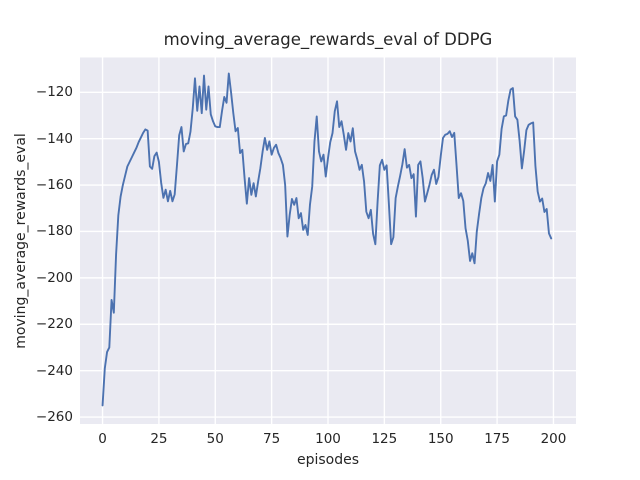 The image size is (640, 480). What do you see at coordinates (497, 439) in the screenshot?
I see `x-tick-label: 175` at bounding box center [497, 439].